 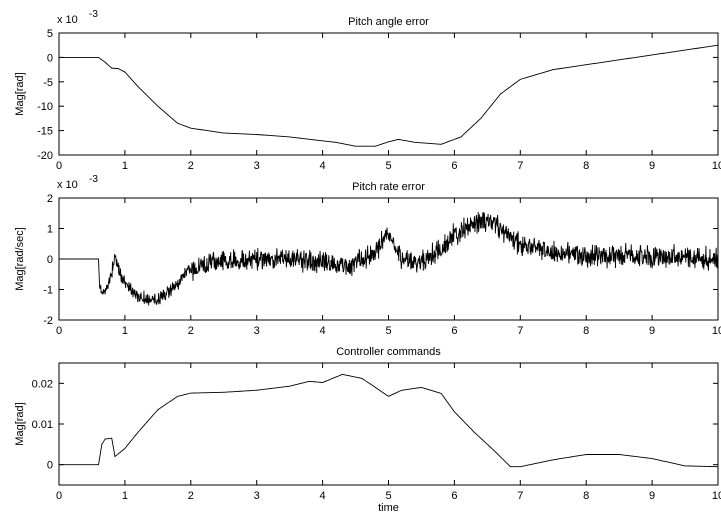 I want to click on y-tick-label: 0.01, so click(x=42, y=425).